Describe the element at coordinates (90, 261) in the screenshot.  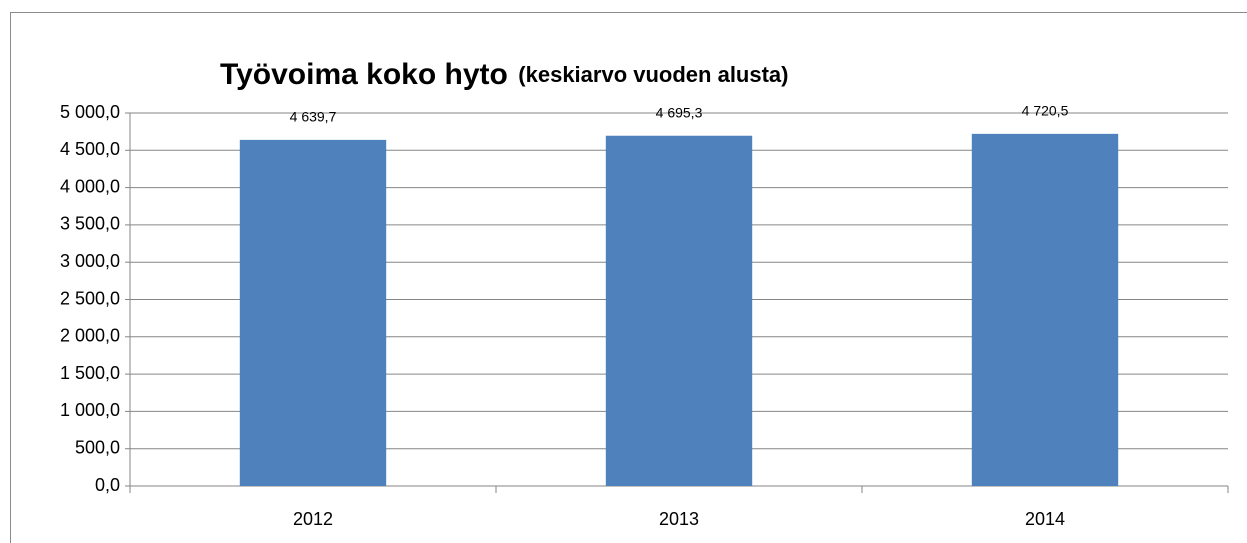
I see `y-tick-label: 3 000,0` at that location.